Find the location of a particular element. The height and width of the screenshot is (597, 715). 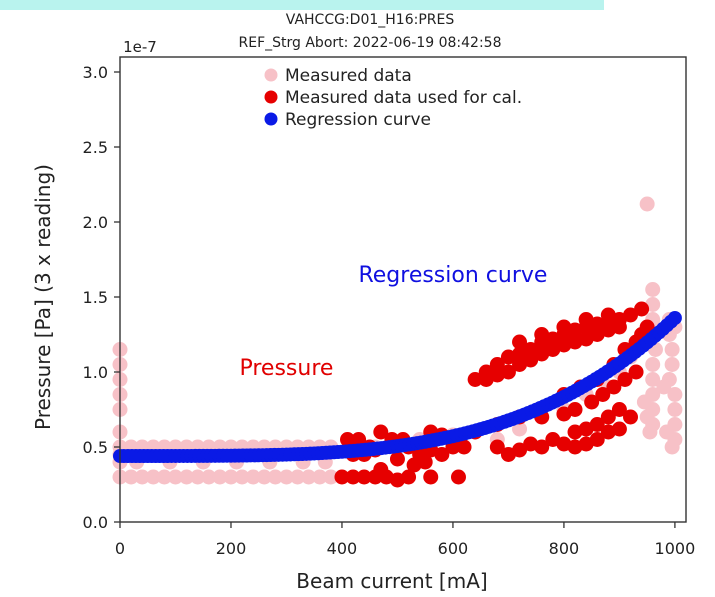

y-tick-label: 1.0 is located at coordinates (95, 372).